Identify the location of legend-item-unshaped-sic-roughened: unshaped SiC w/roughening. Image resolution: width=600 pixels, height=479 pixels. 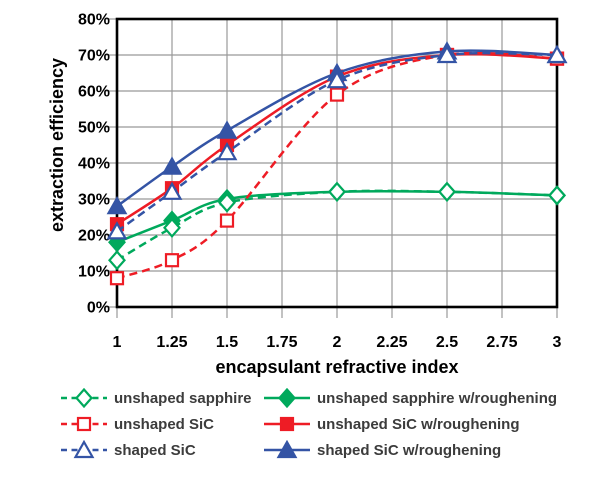
(410, 424).